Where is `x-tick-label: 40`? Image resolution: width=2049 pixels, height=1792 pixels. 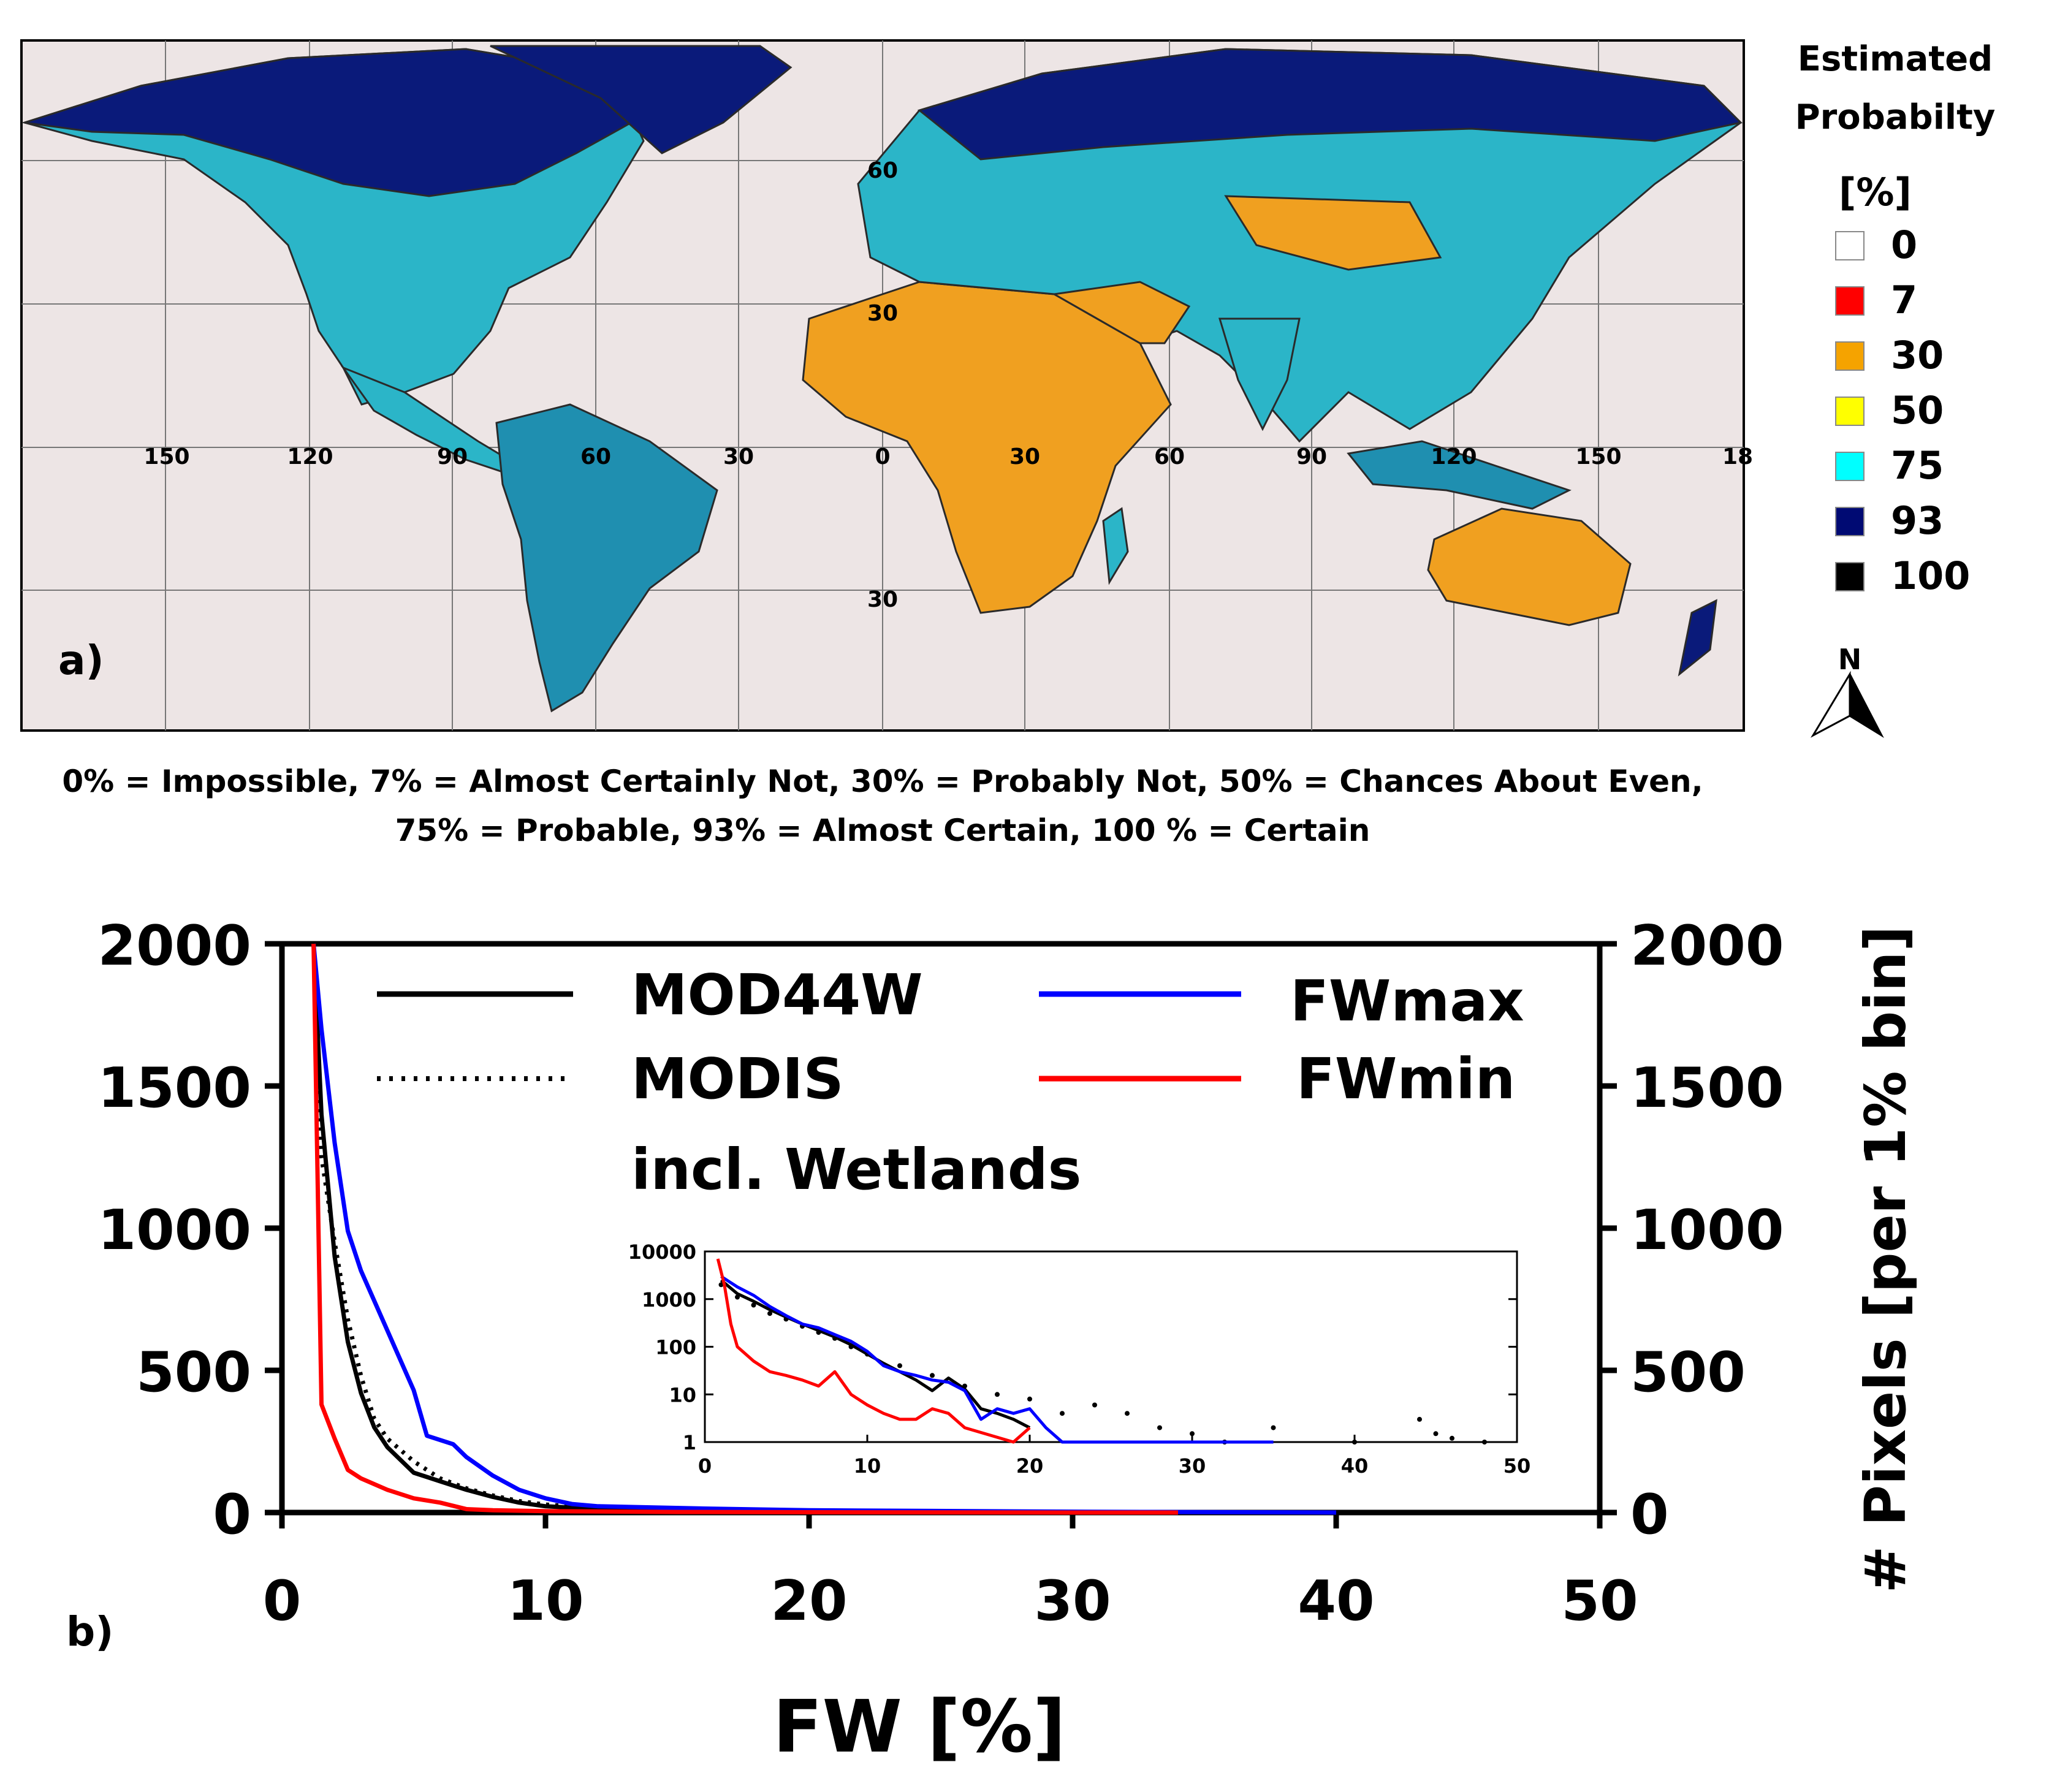
x-tick-label: 40 is located at coordinates (1336, 1601).